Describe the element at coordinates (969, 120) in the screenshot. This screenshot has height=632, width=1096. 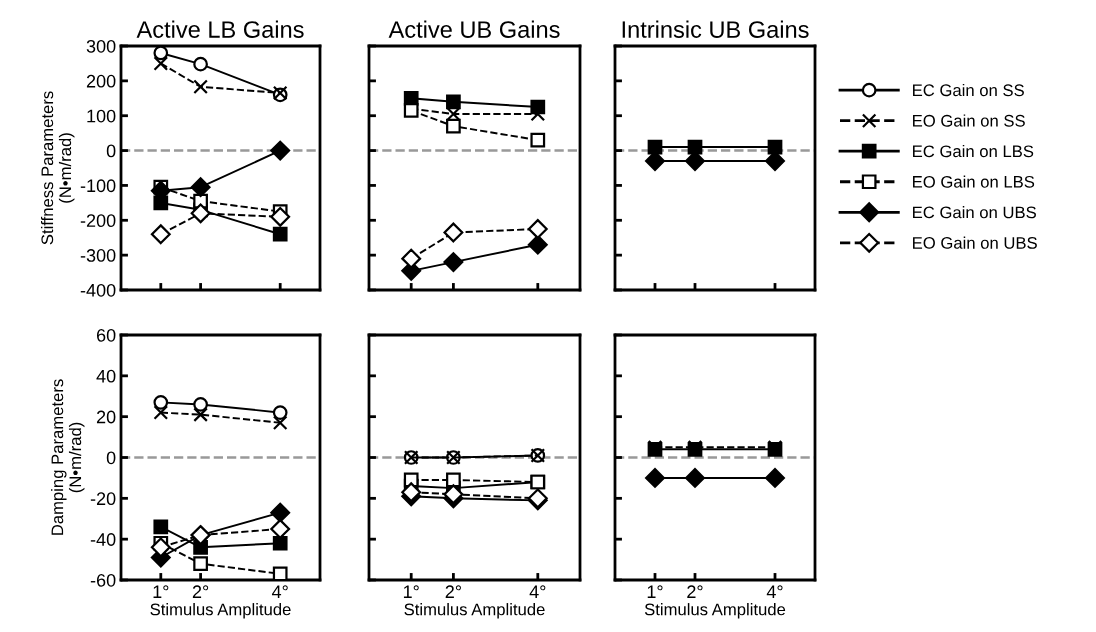
I see `legend-label: EO Gain on SS` at that location.